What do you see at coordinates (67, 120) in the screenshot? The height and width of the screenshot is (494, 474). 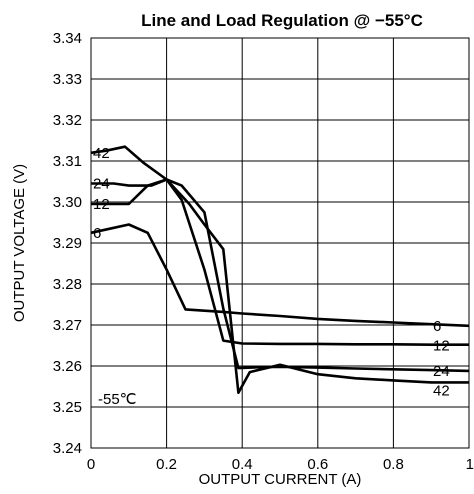 I see `y-tick-label: 3.32` at bounding box center [67, 120].